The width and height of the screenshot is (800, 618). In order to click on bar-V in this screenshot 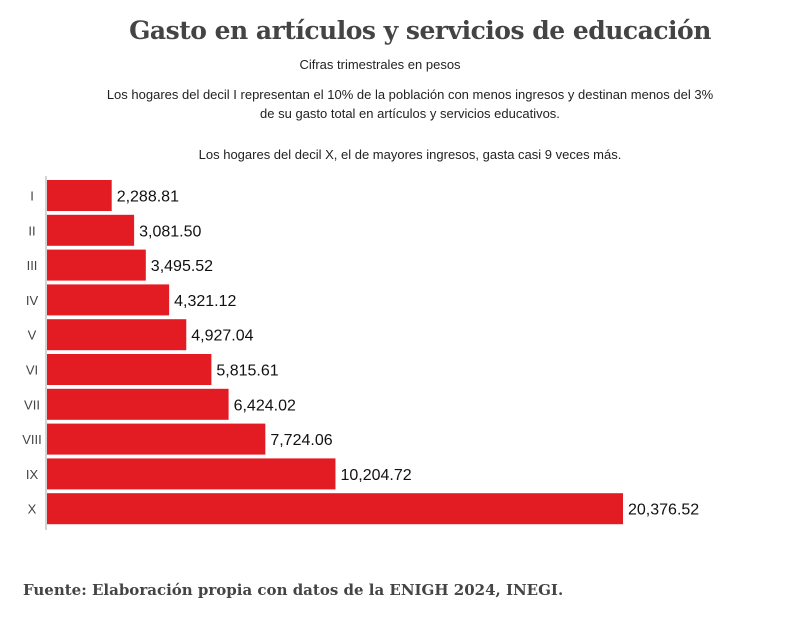, I will do `click(117, 335)`.